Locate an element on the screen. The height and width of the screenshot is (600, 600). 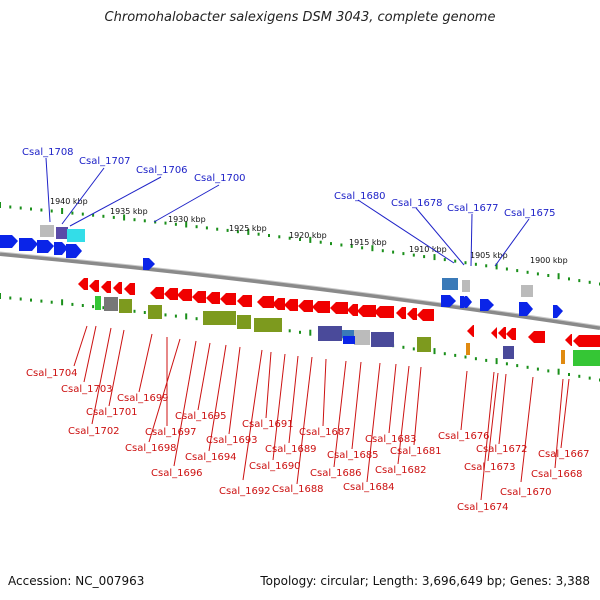
gene-label-csal-1694: Csal_1694 is located at coordinates (211, 457).